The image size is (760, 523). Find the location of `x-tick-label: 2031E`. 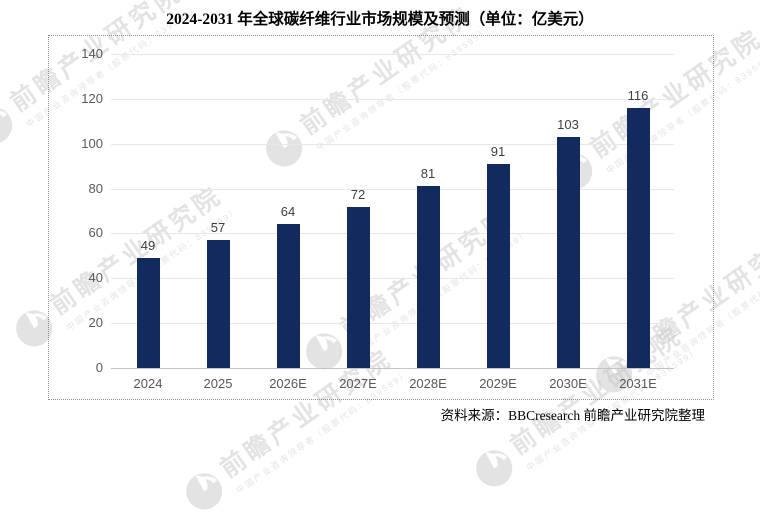

x-tick-label: 2031E is located at coordinates (638, 383).